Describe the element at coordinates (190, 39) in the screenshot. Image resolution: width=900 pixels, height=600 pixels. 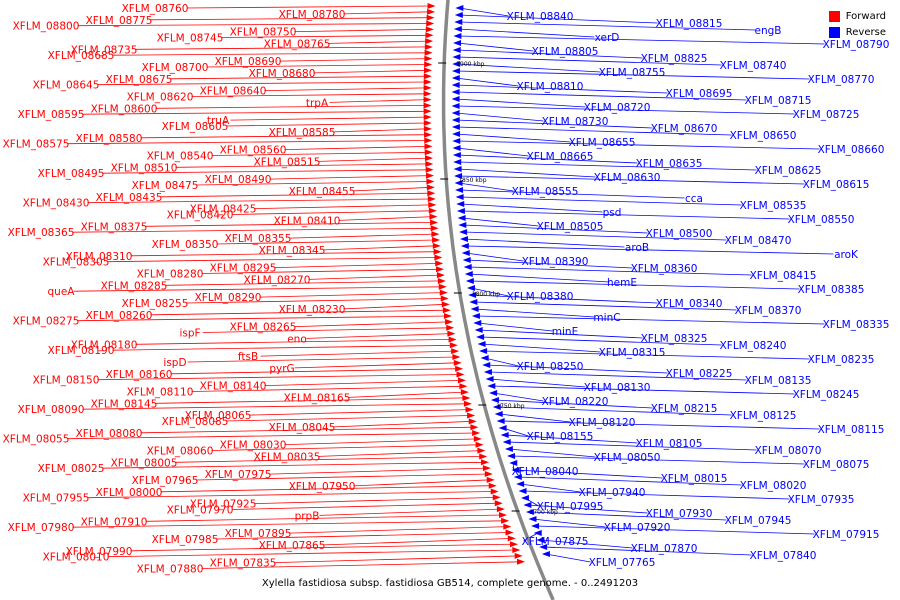
I see `forward-gene-label: XFLM_08745` at that location.